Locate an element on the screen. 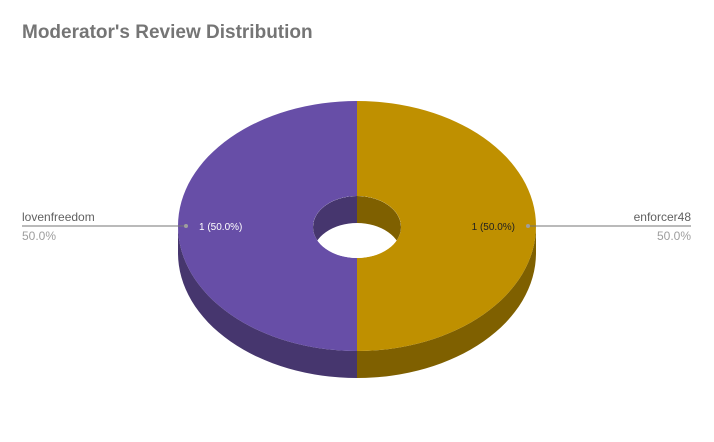 This screenshot has height=442, width=714. legend-percent-lovenfreedom: 50.0% is located at coordinates (39, 236).